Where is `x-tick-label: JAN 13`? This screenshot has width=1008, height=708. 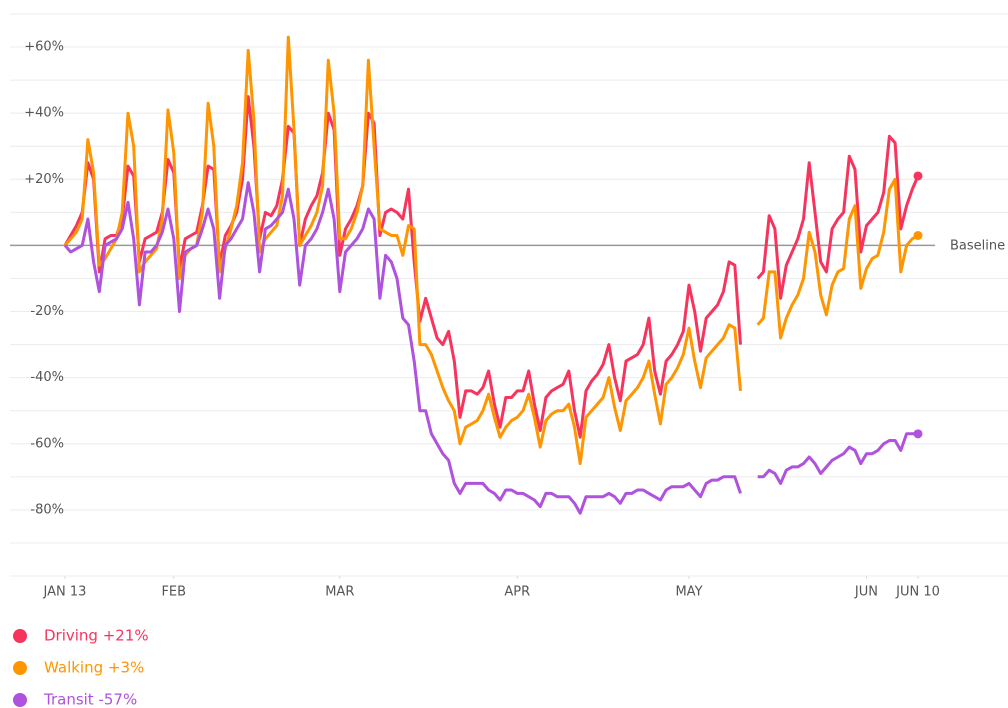
x-tick-label: JAN 13 is located at coordinates (65, 592).